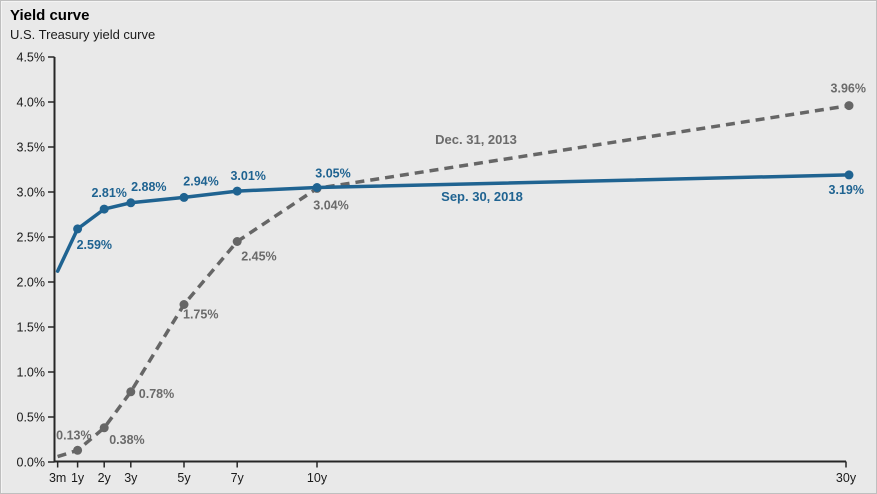 Image resolution: width=877 pixels, height=494 pixels. I want to click on data-label: 0.13%, so click(73, 435).